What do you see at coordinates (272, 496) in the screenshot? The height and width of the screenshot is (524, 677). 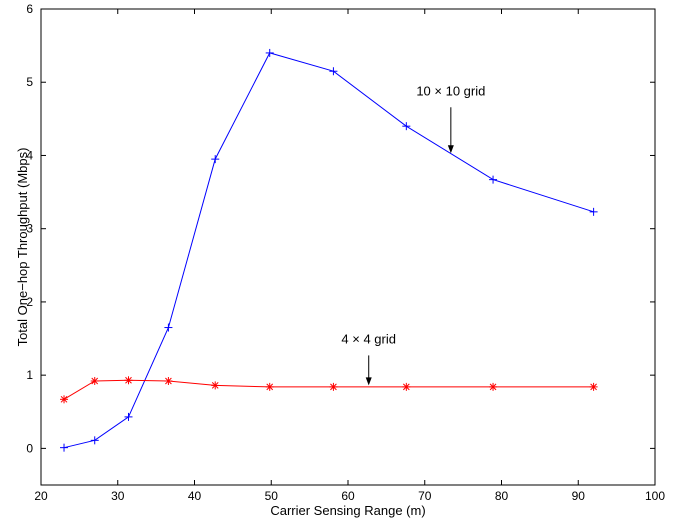 I see `x-tick-label: 50` at bounding box center [272, 496].